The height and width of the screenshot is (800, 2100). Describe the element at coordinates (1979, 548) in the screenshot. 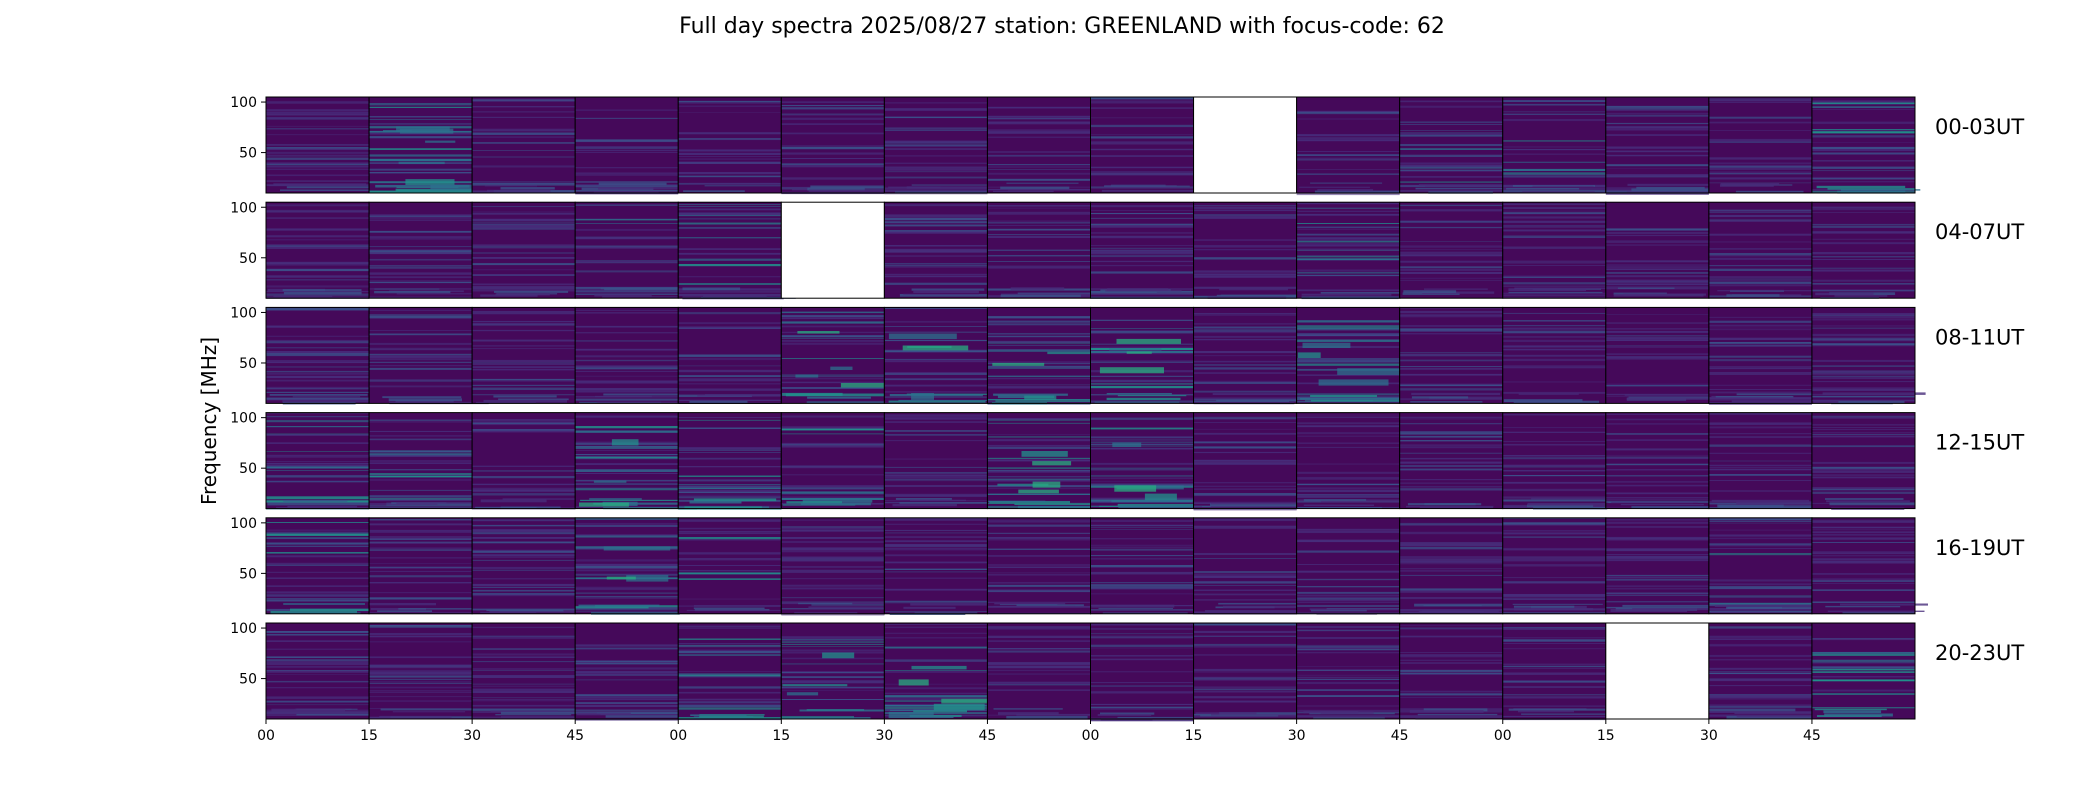

I see `row-label: 16-19UT` at that location.